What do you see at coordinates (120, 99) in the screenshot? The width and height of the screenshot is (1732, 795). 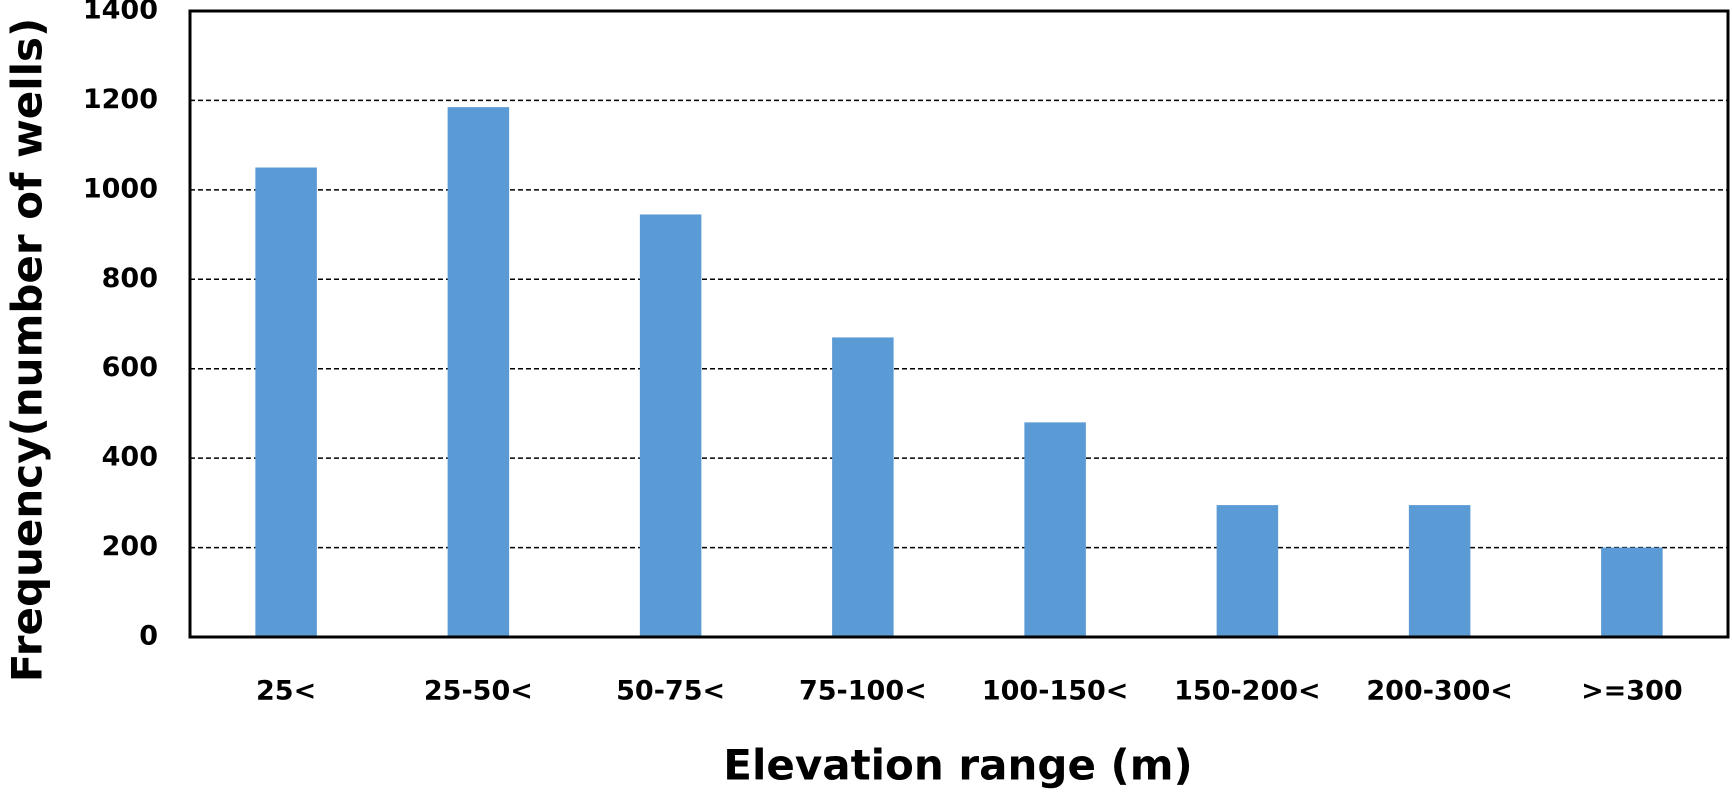 I see `y-tick-label: 1200` at bounding box center [120, 99].